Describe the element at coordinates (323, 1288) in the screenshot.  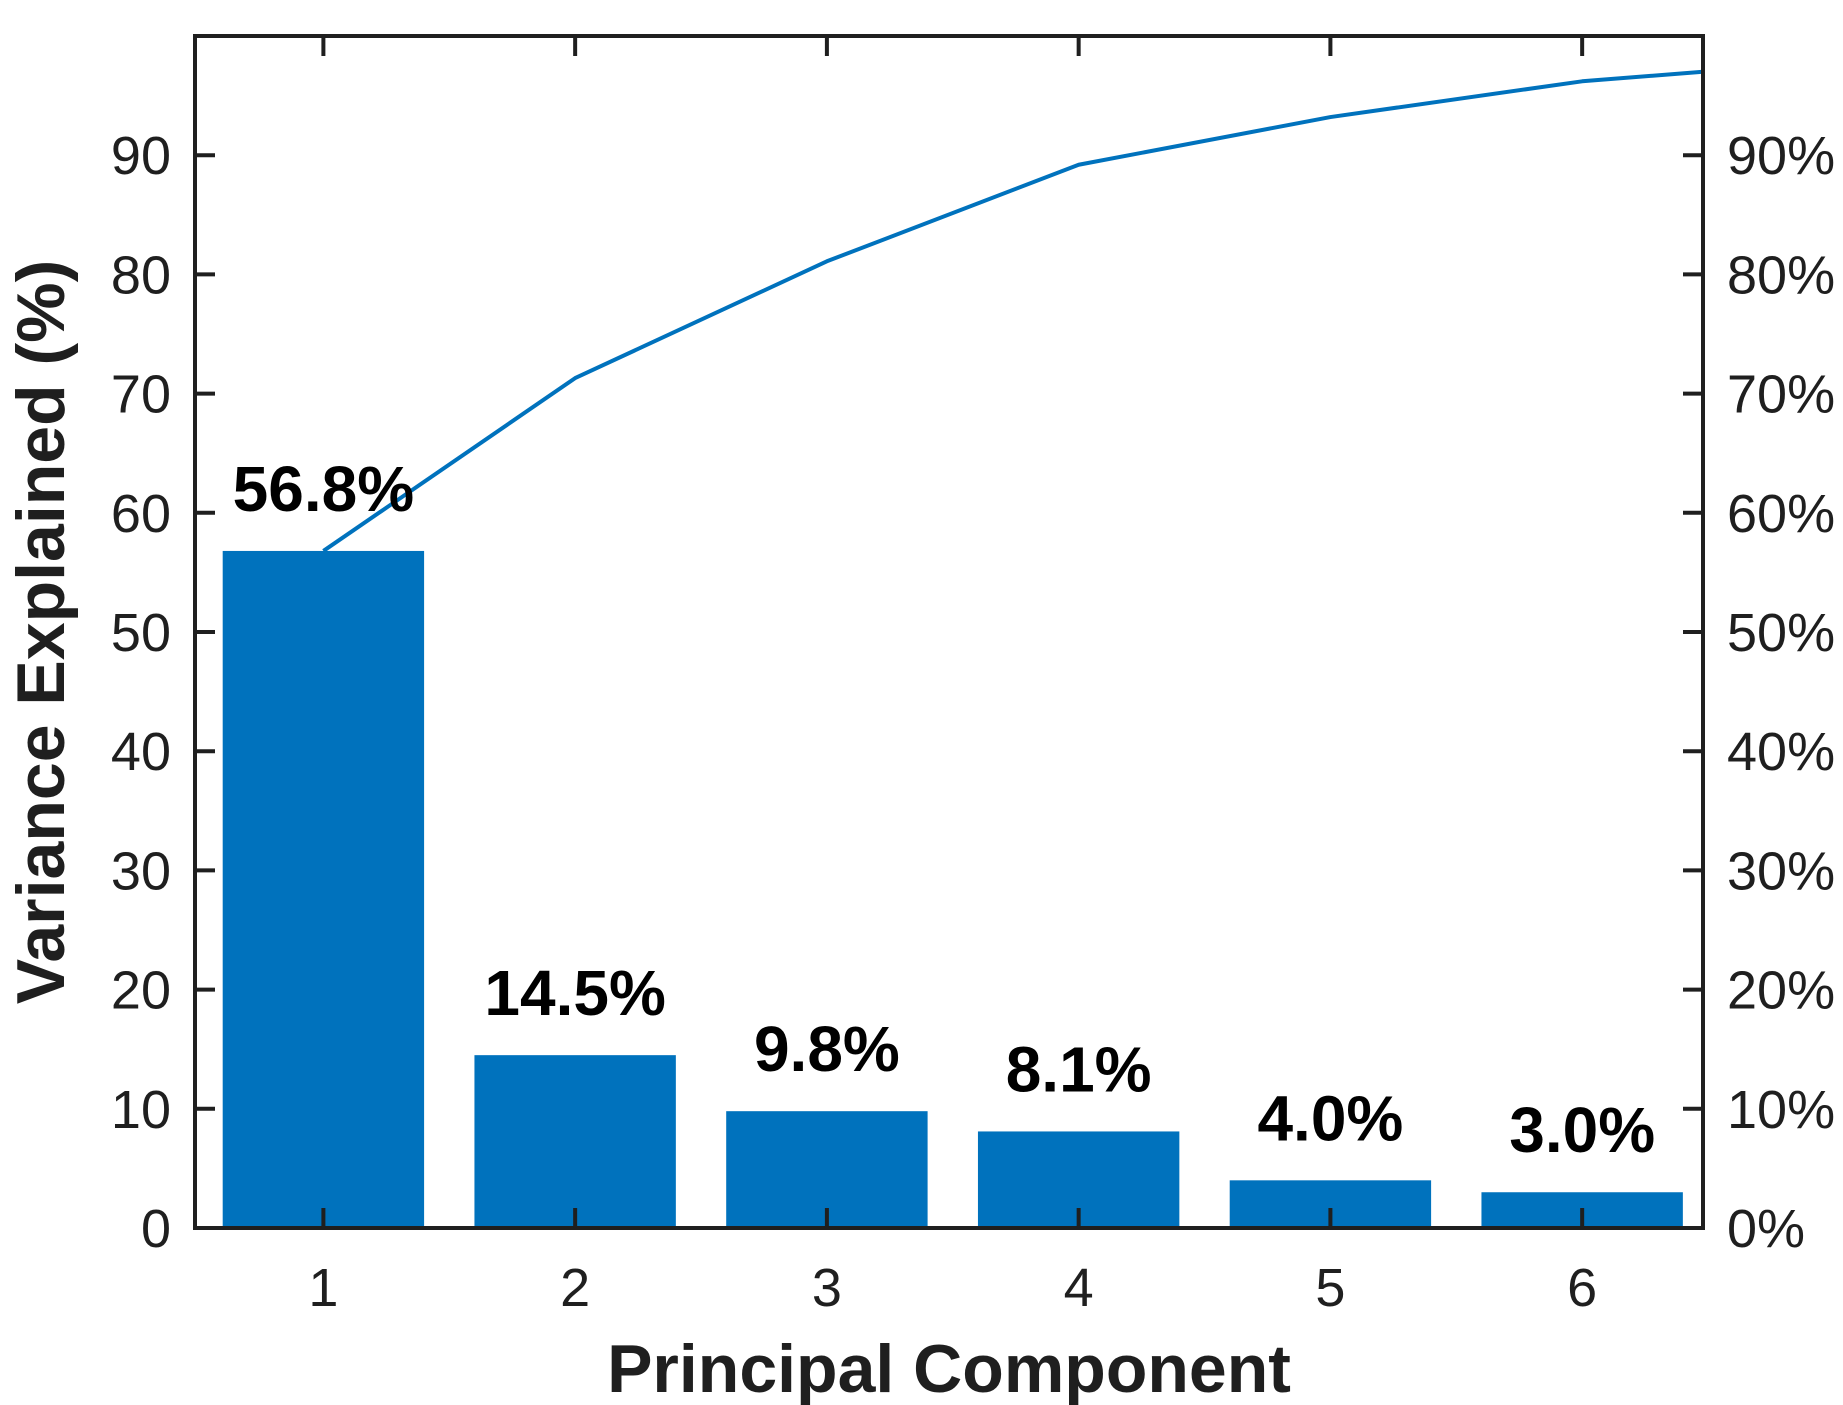
I see `x-tick-label-1: 1` at that location.